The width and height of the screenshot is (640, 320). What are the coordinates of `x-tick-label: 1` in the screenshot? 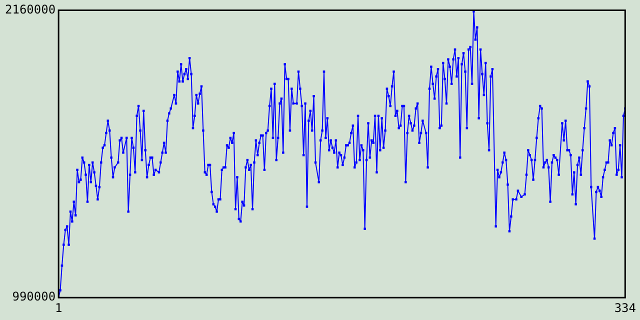 It's located at (58, 307).